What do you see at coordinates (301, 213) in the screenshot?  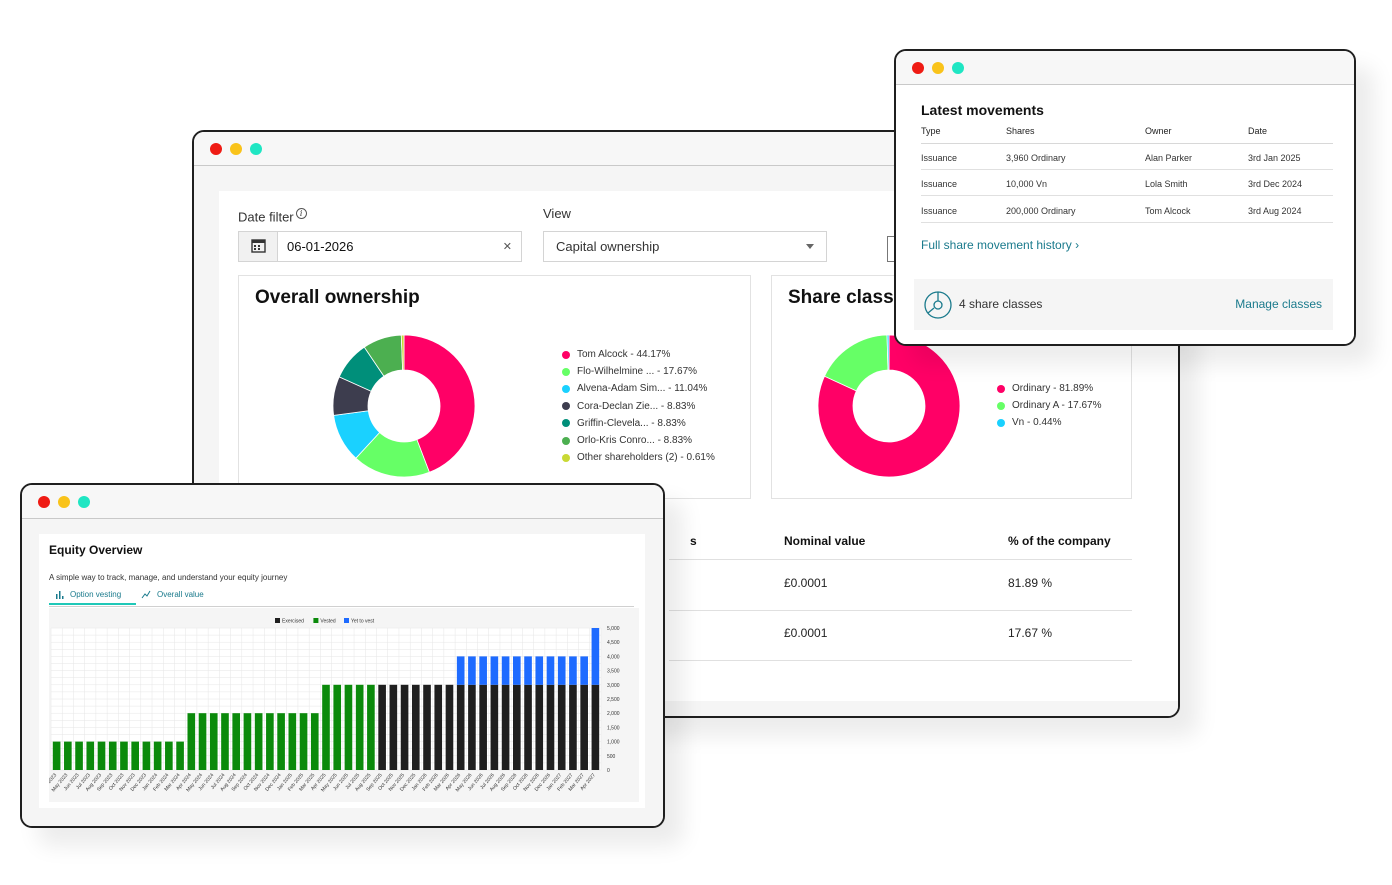 I see `info-icon: i` at bounding box center [301, 213].